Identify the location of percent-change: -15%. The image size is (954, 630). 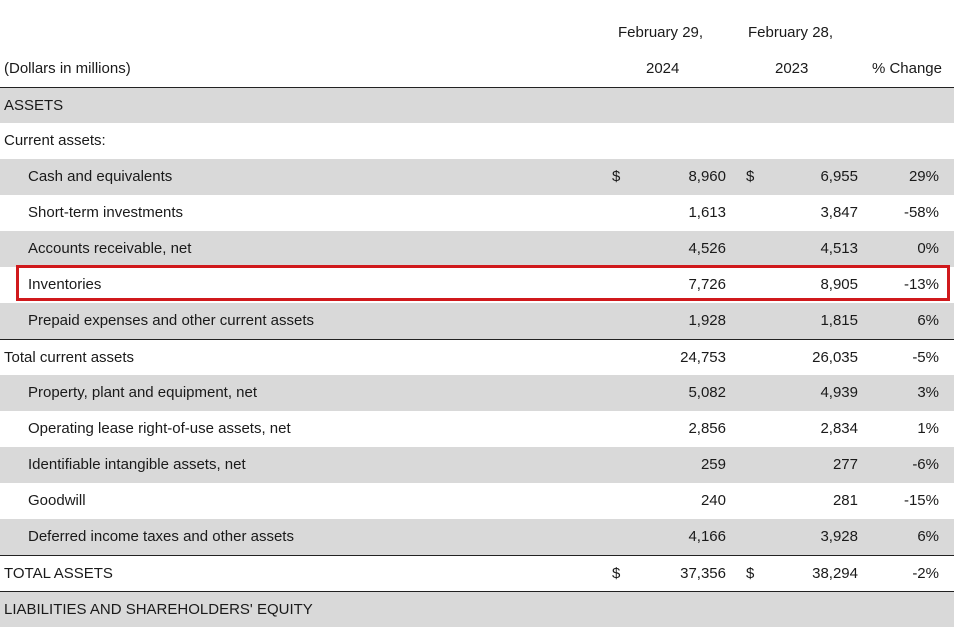
(921, 500).